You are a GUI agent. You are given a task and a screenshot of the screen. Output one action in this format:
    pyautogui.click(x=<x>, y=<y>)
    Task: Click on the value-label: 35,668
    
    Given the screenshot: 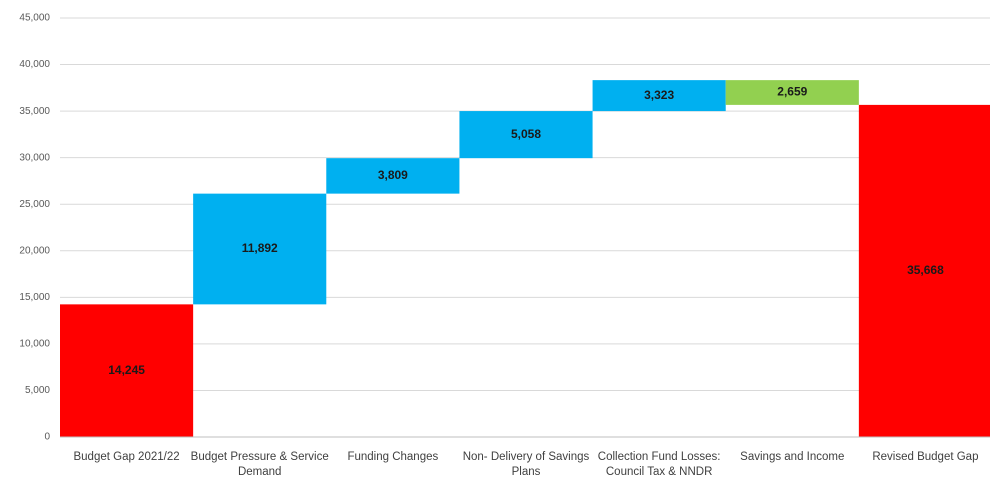 What is the action you would take?
    pyautogui.click(x=925, y=270)
    